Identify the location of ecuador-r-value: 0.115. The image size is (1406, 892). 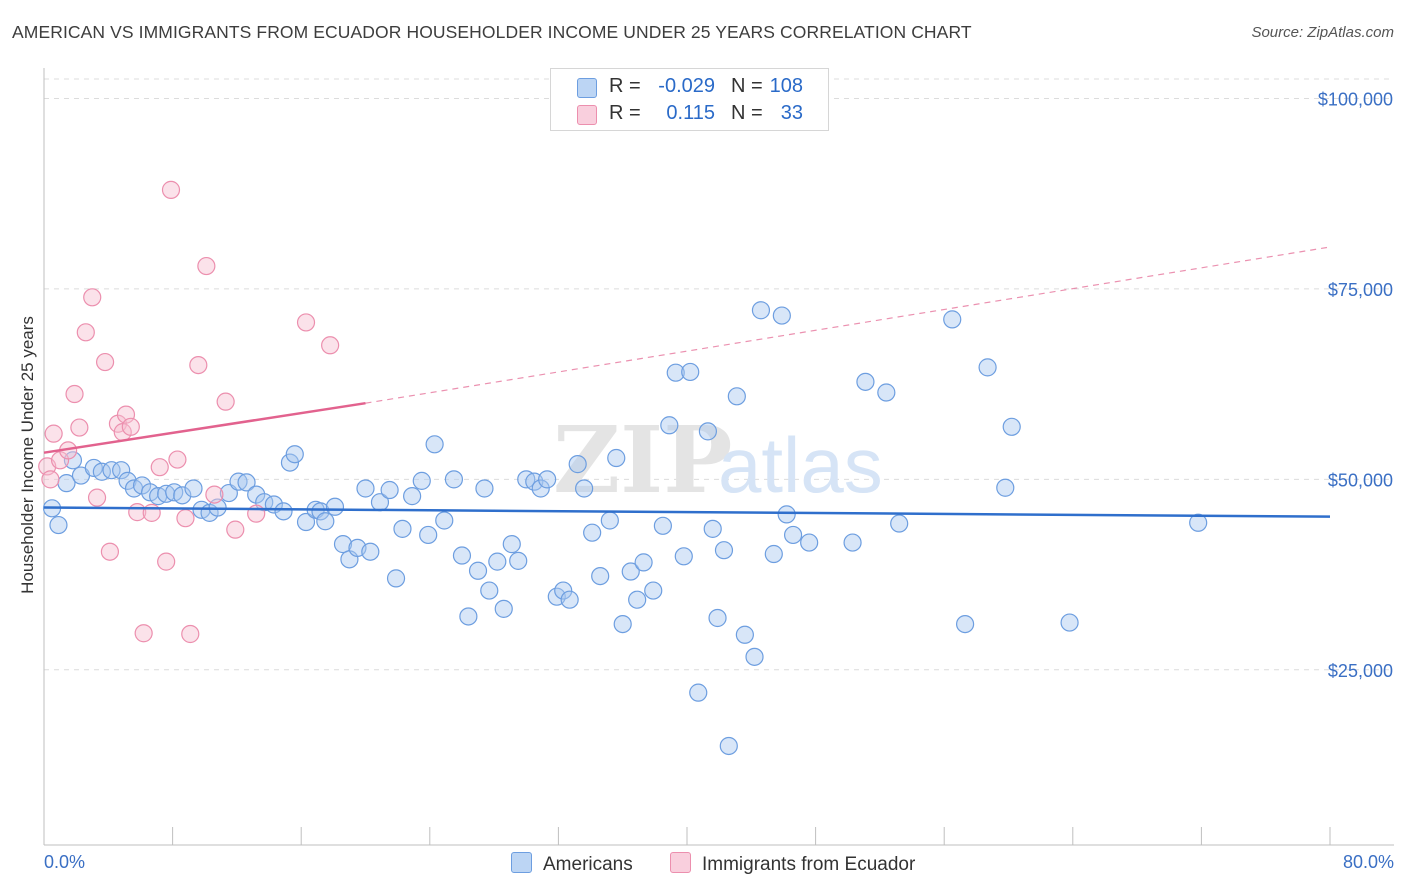
(690, 113).